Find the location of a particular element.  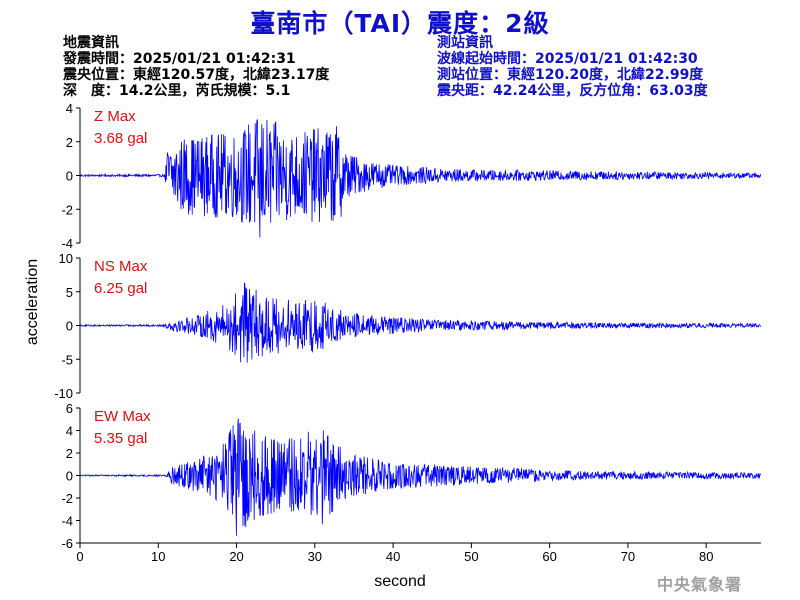

z-max-value: 3.68 gal is located at coordinates (120, 138).